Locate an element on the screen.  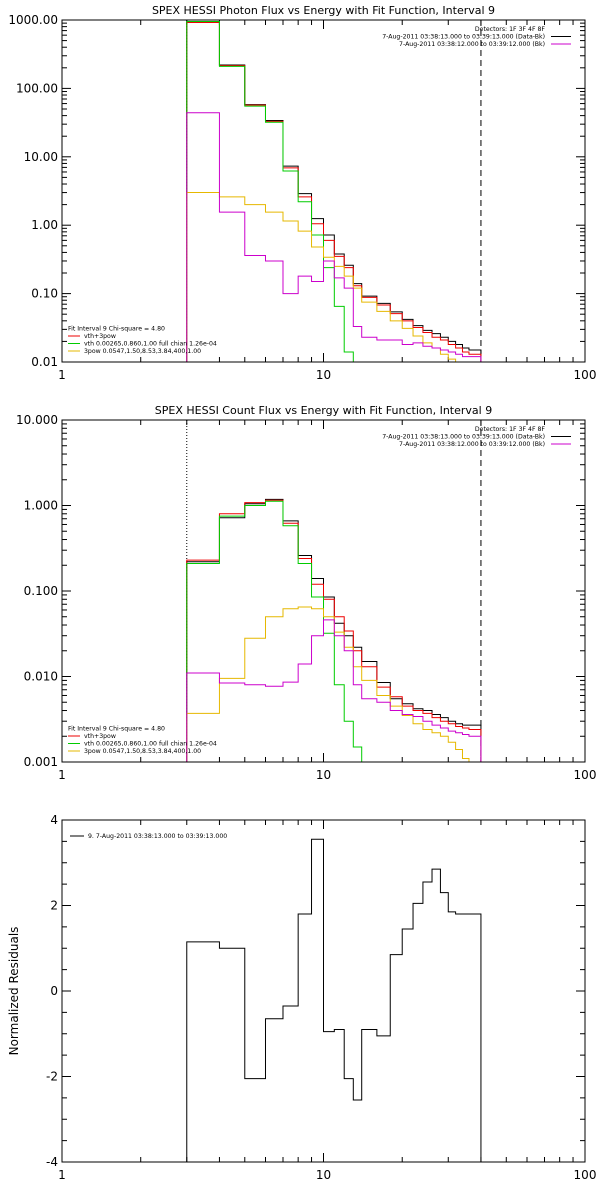
y-tick-label: 4 is located at coordinates (54, 820).